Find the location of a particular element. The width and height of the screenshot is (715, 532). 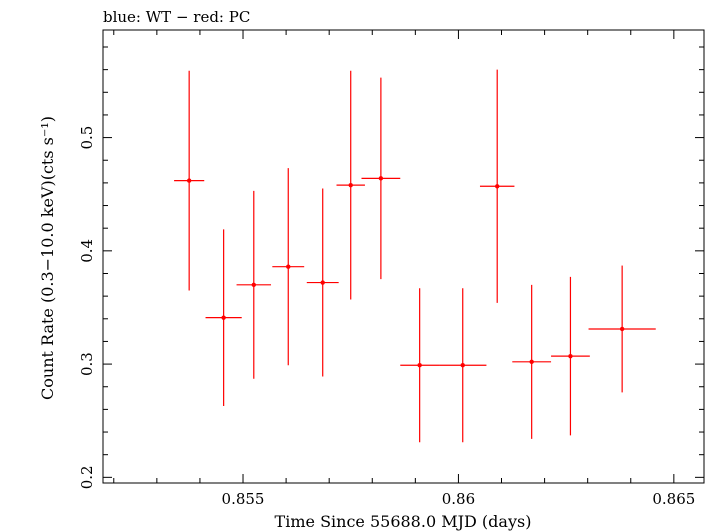

x-tick-label: 0.865 is located at coordinates (673, 499).